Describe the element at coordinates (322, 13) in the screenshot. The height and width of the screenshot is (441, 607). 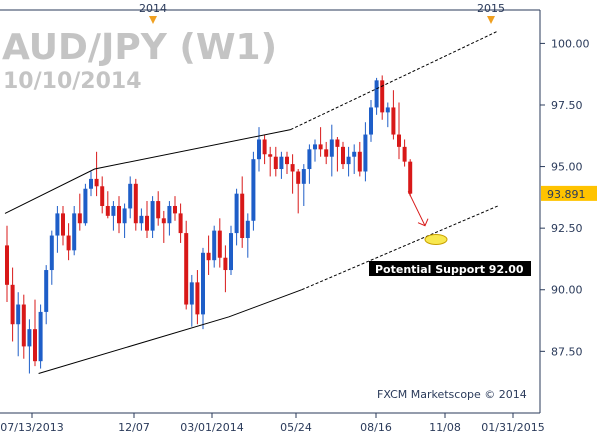
I see `year-markers: 2014 2015` at that location.